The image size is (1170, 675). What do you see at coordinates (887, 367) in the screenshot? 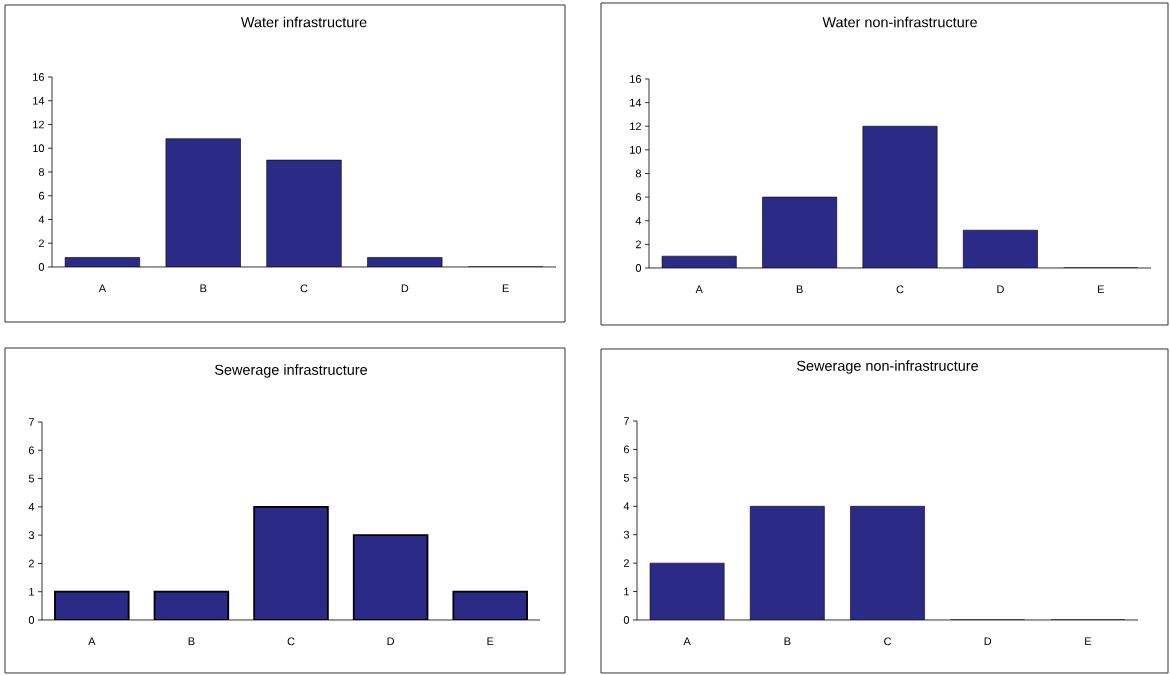
I see `chart-title: Sewerage non-infrastructure` at bounding box center [887, 367].